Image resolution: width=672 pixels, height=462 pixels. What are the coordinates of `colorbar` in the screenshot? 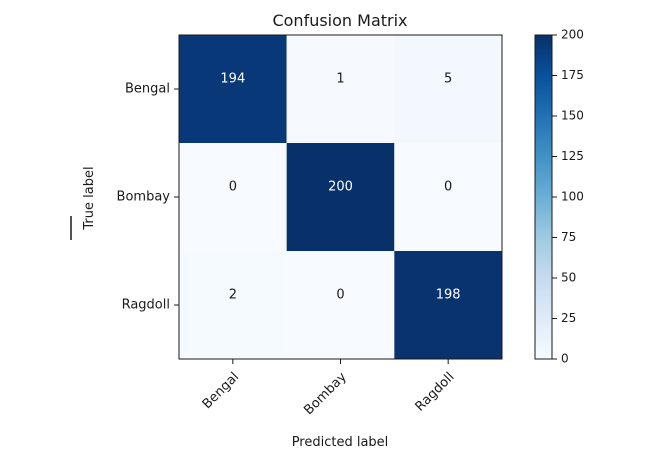 It's located at (543, 197).